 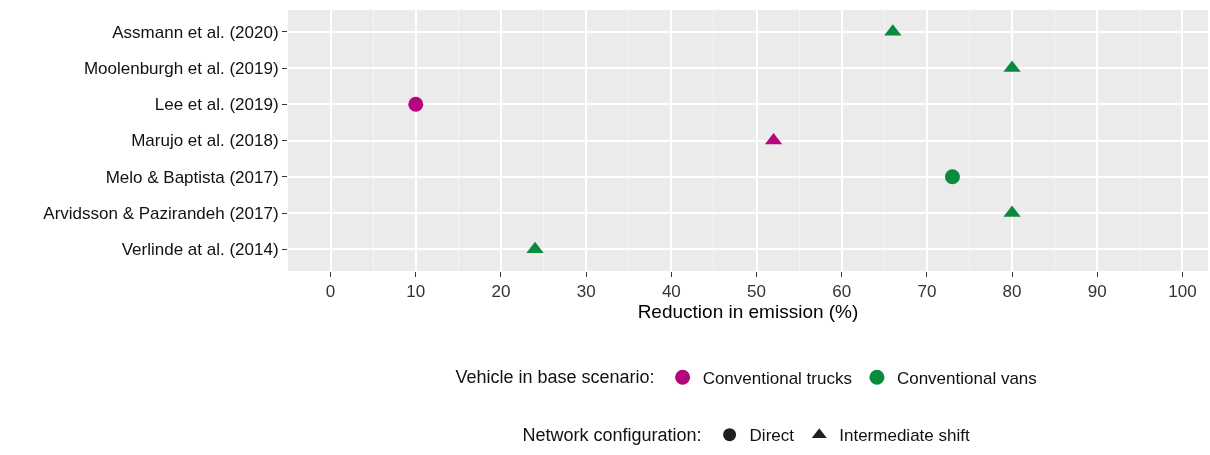 What do you see at coordinates (330, 292) in the screenshot?
I see `x-tick-label: 0` at bounding box center [330, 292].